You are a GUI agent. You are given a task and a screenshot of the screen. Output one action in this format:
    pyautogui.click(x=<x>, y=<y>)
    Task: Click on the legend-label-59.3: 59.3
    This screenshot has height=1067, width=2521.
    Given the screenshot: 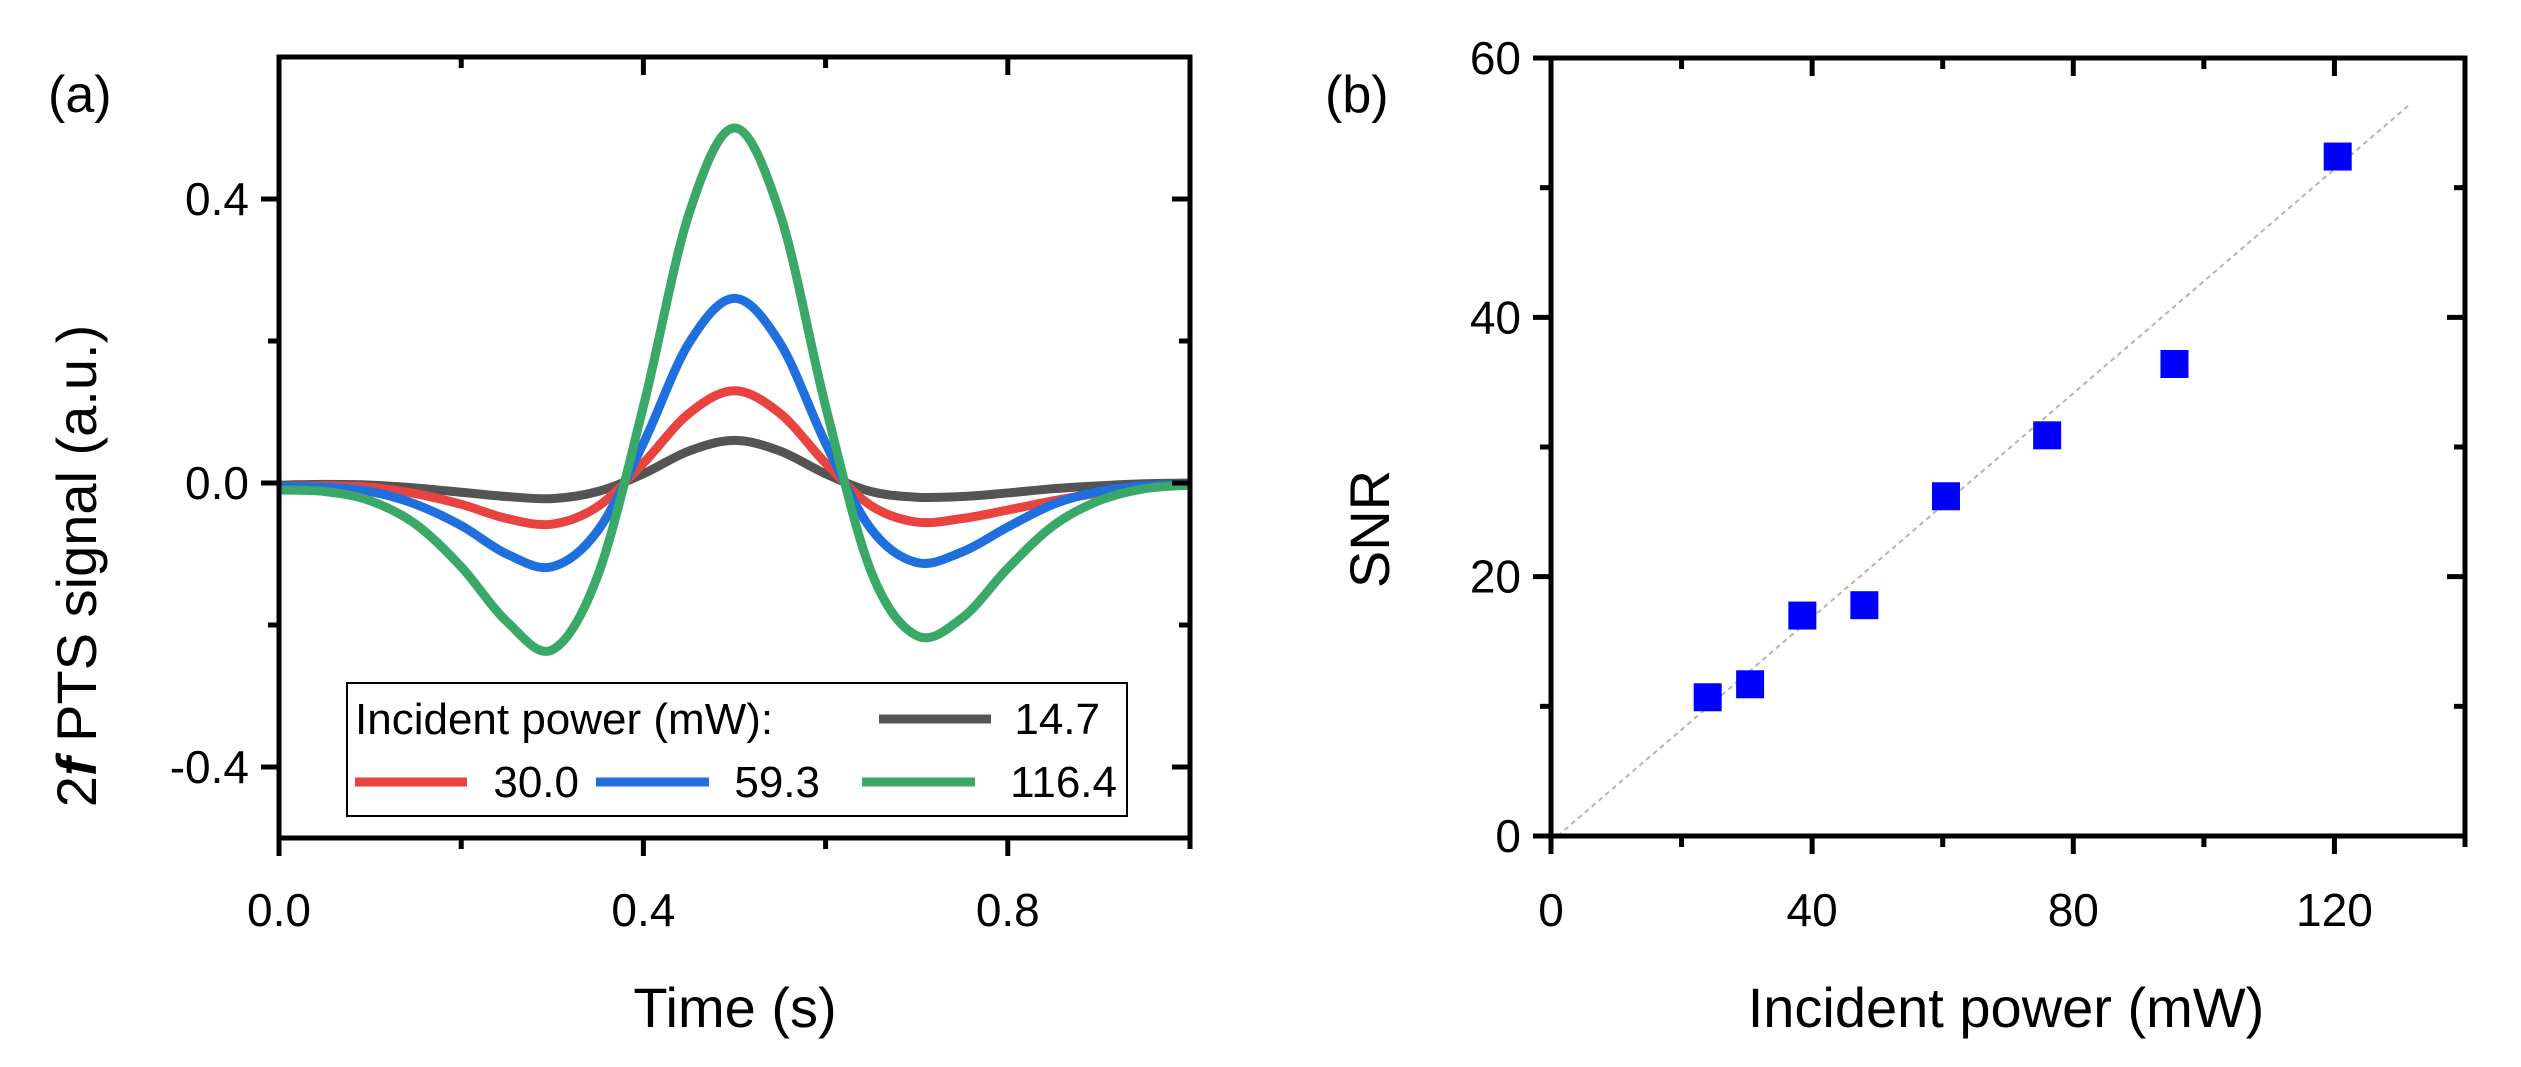 What is the action you would take?
    pyautogui.click(x=777, y=782)
    